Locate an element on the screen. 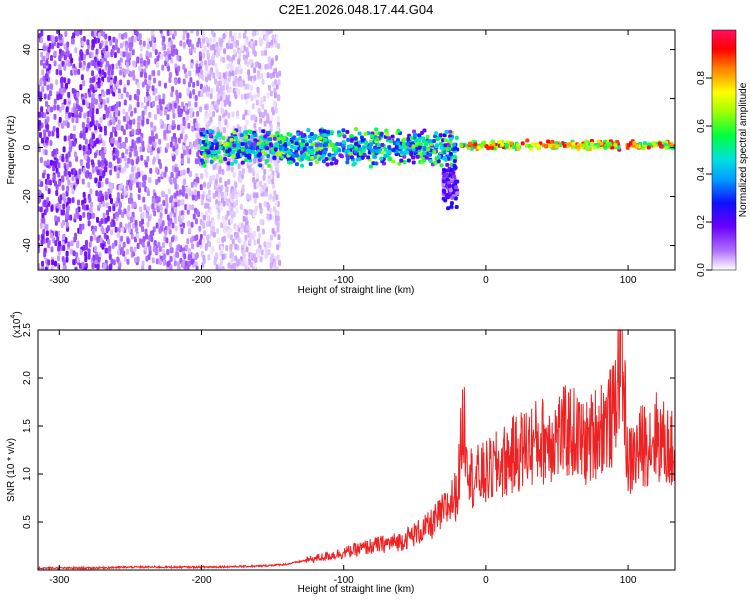 This screenshot has width=750, height=600. colorbar-label: Normalized spectral amplitude is located at coordinates (743, 149).